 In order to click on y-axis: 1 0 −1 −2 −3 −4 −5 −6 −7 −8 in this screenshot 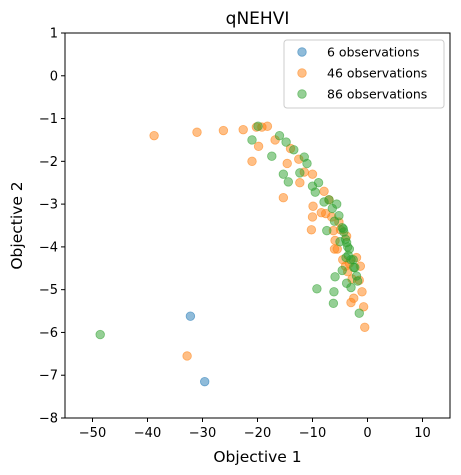, I will do `click(52, 227)`.